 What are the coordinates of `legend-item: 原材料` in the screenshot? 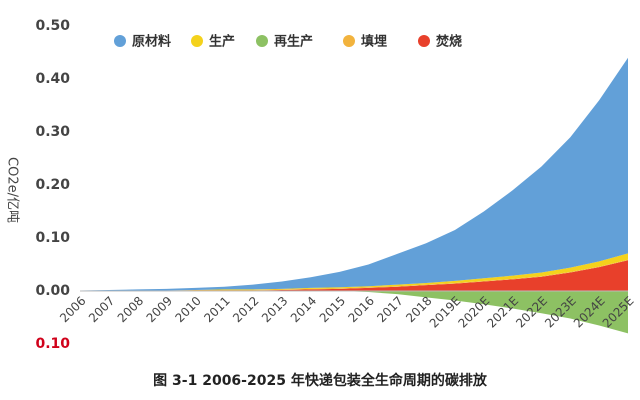 It's located at (142, 42).